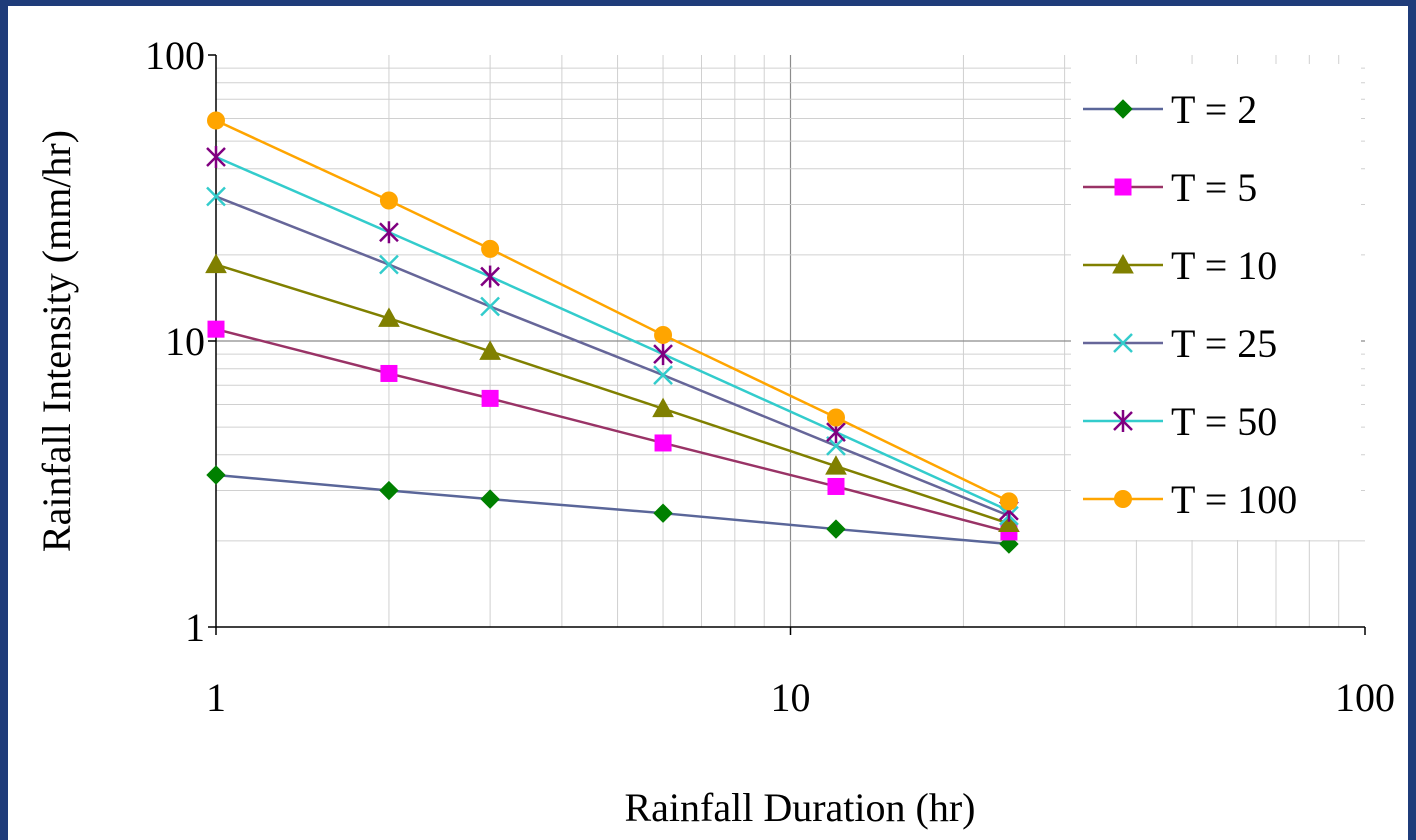 This screenshot has width=1416, height=840. Describe the element at coordinates (56, 341) in the screenshot. I see `y-axis-title: Rainfall Intensity (mm/hr)` at that location.